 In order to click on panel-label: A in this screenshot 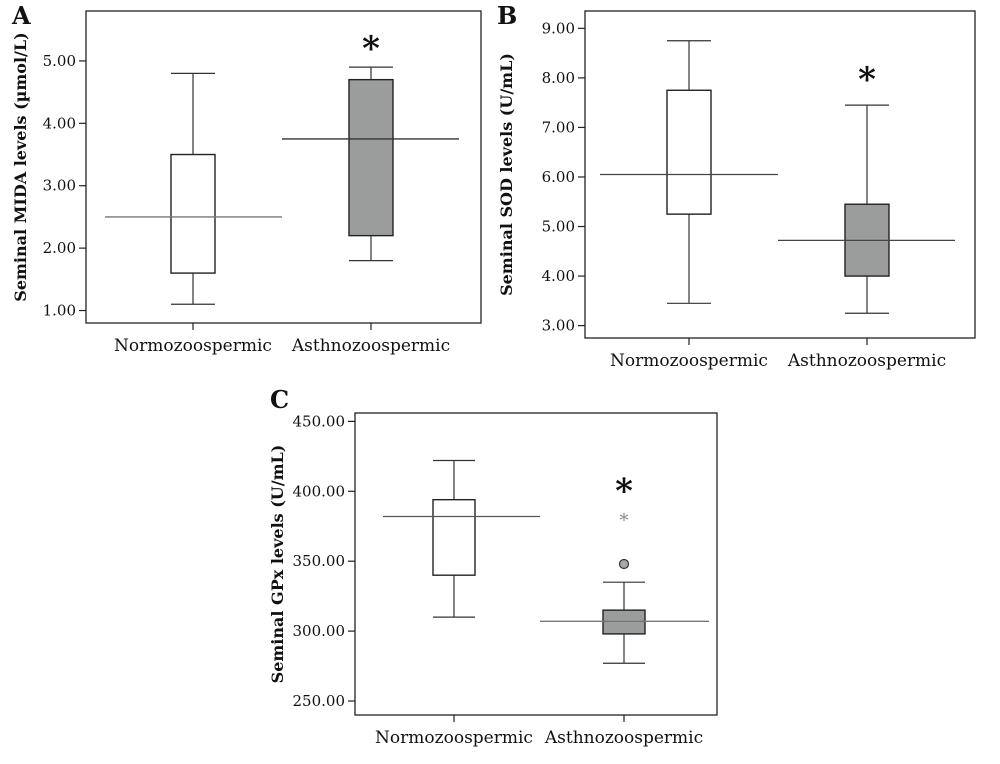, I will do `click(21, 15)`.